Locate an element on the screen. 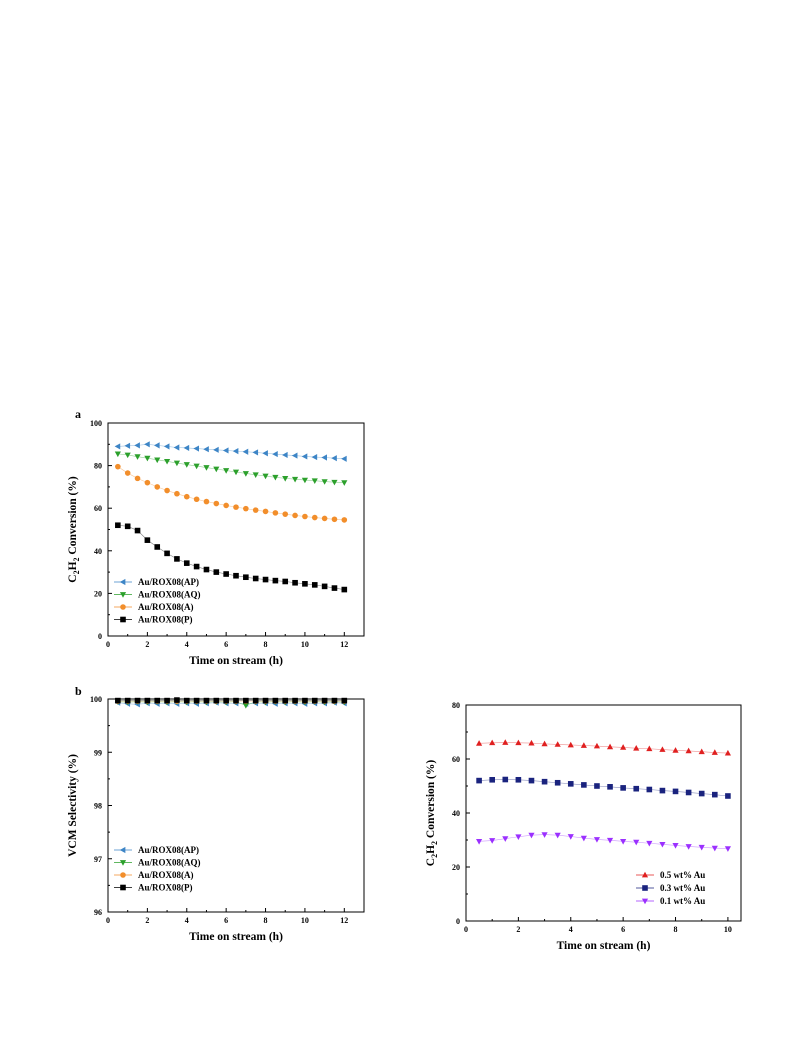  x-tick-label: 2 is located at coordinates (147, 920).